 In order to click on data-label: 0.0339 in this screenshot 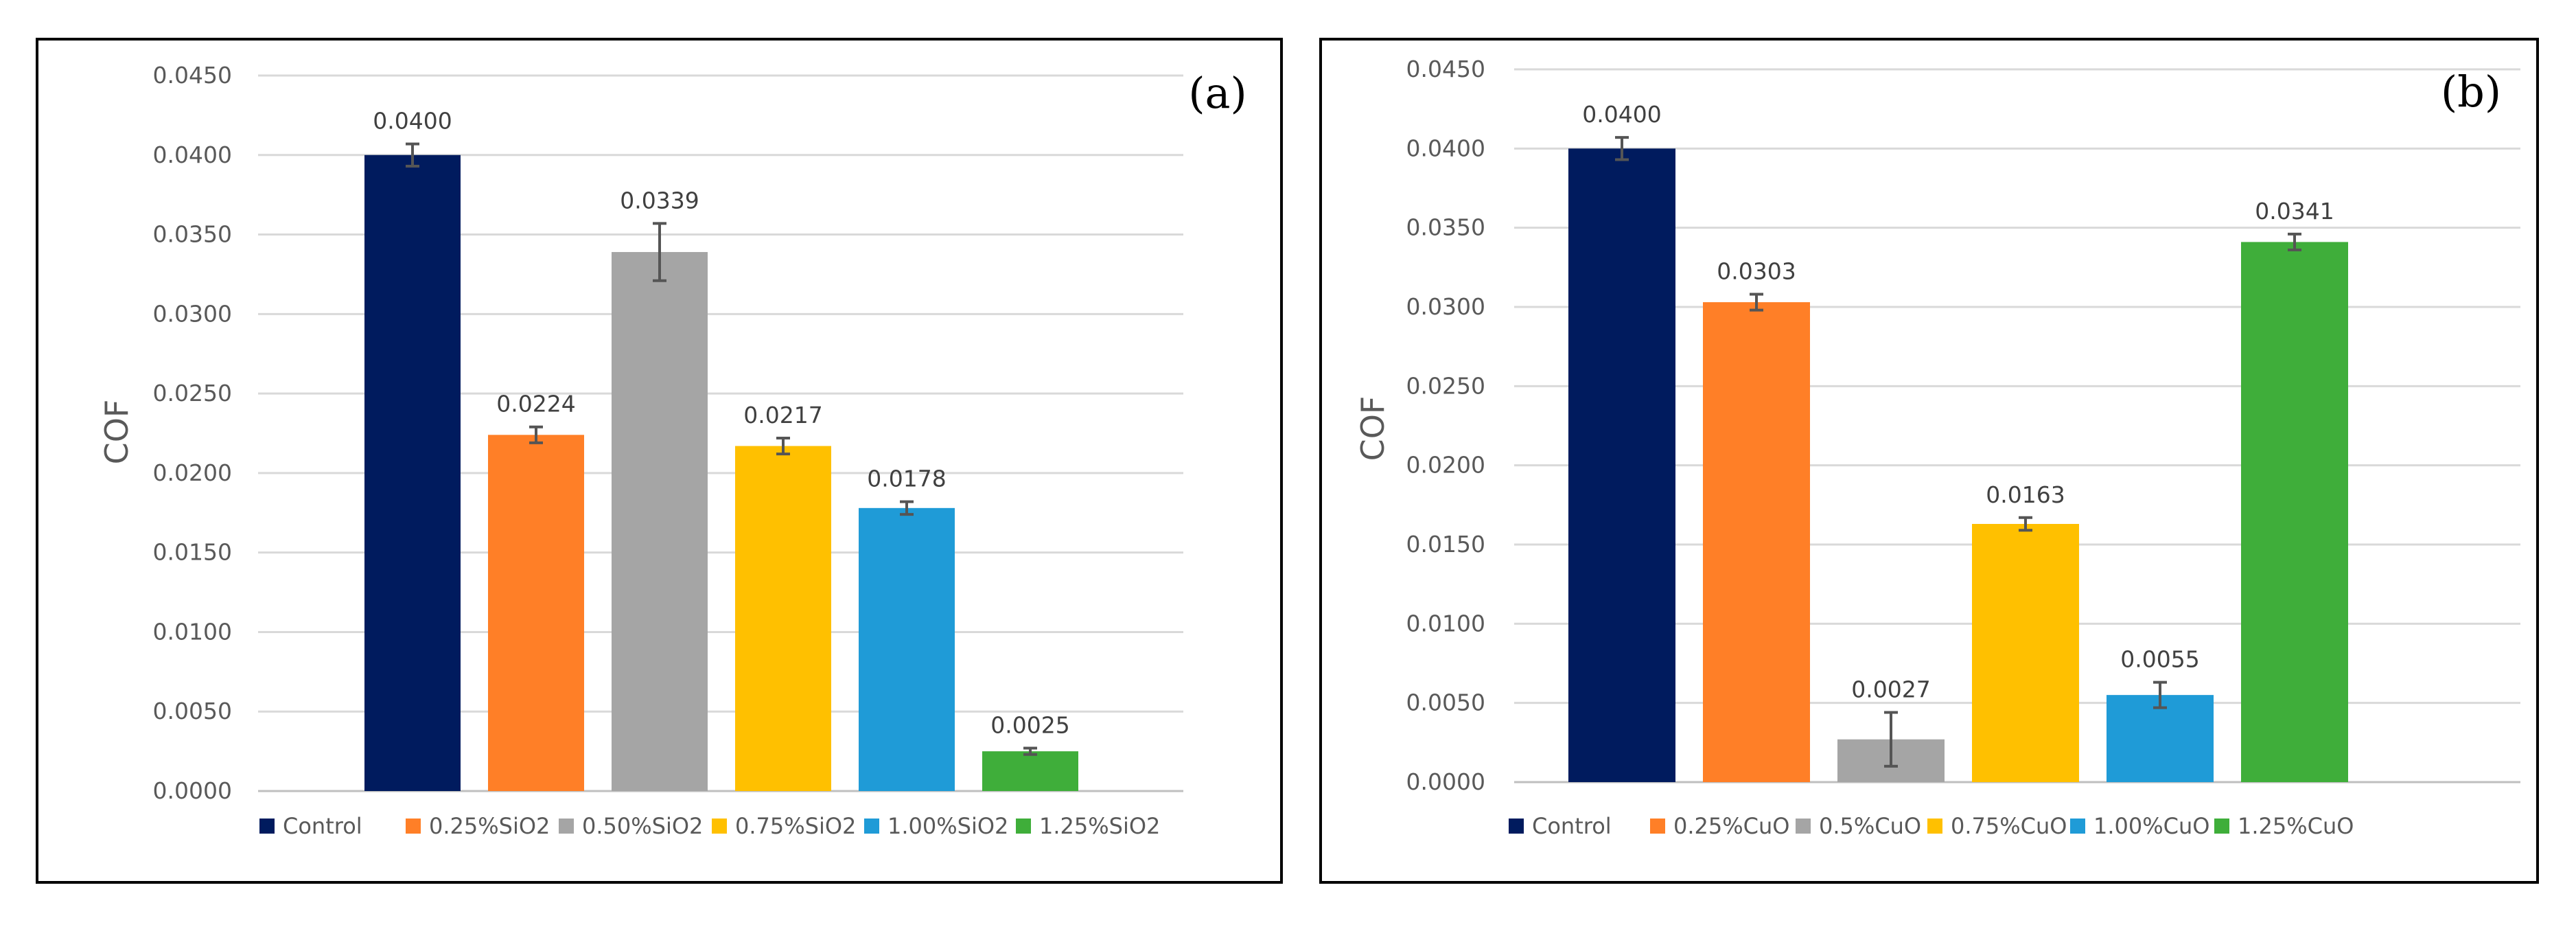, I will do `click(659, 200)`.